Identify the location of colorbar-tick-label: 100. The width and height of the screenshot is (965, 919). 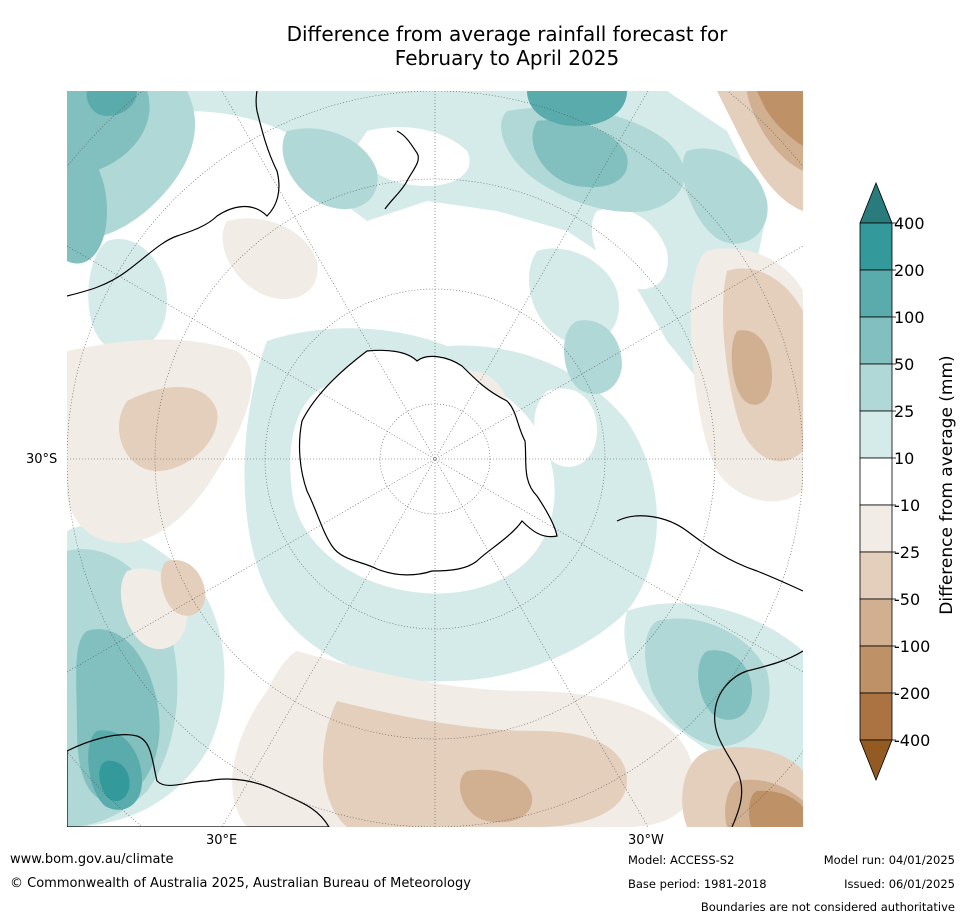
(909, 317).